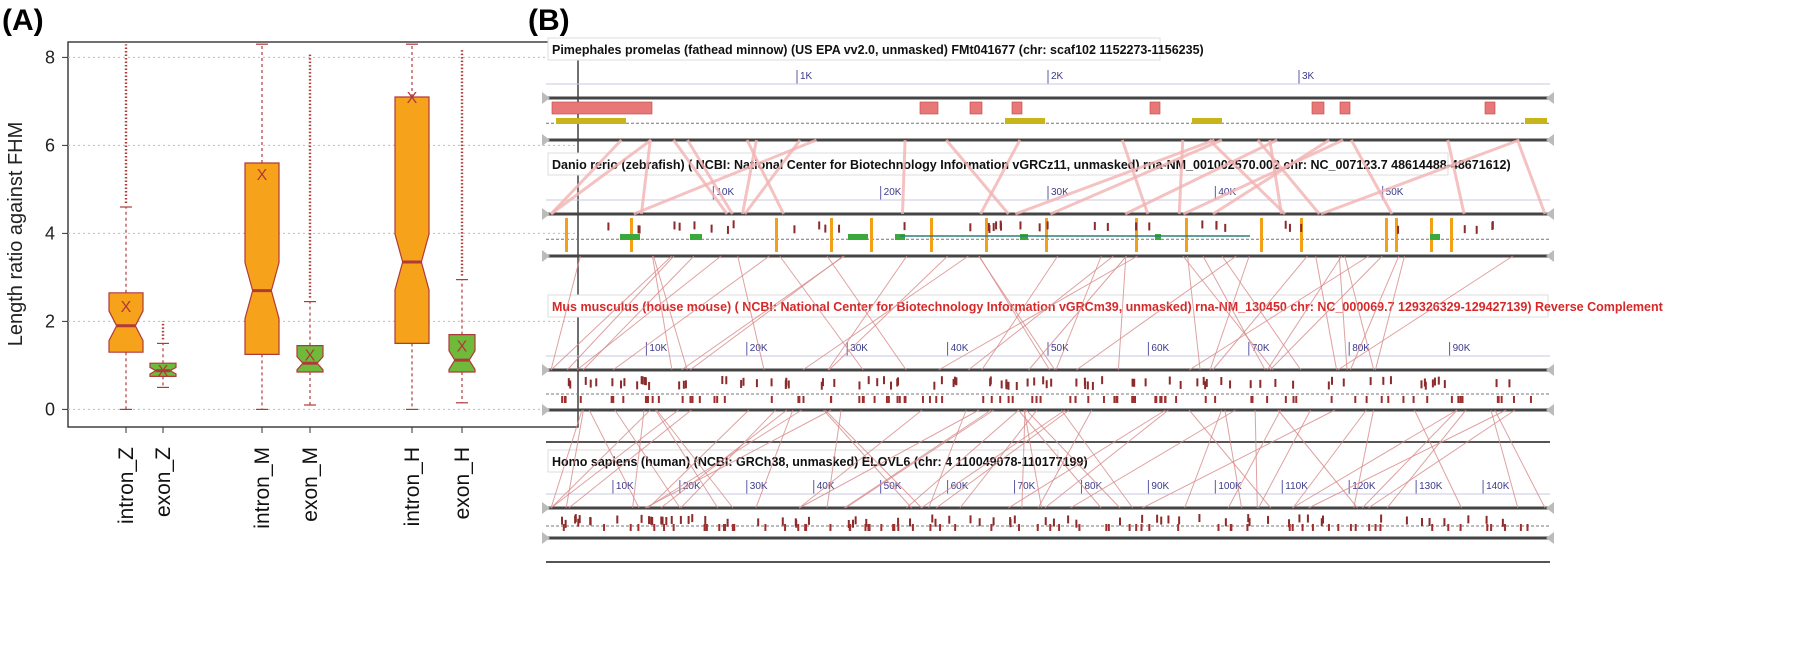 This screenshot has height=650, width=1800. What do you see at coordinates (50, 321) in the screenshot?
I see `y-tick-label: 2` at bounding box center [50, 321].